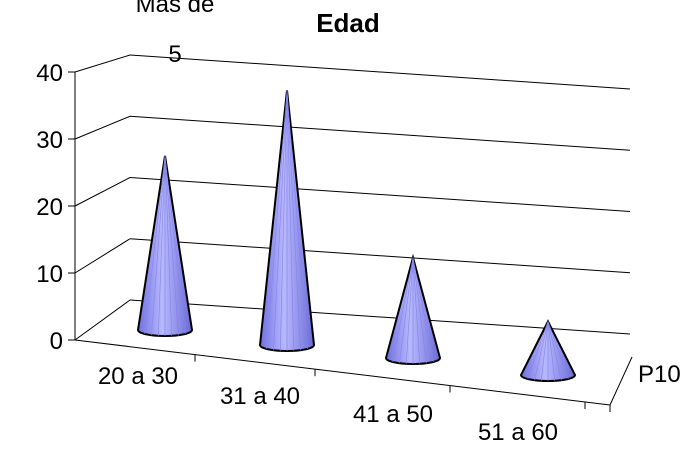  I want to click on y-tick-label: 0, so click(56, 341).